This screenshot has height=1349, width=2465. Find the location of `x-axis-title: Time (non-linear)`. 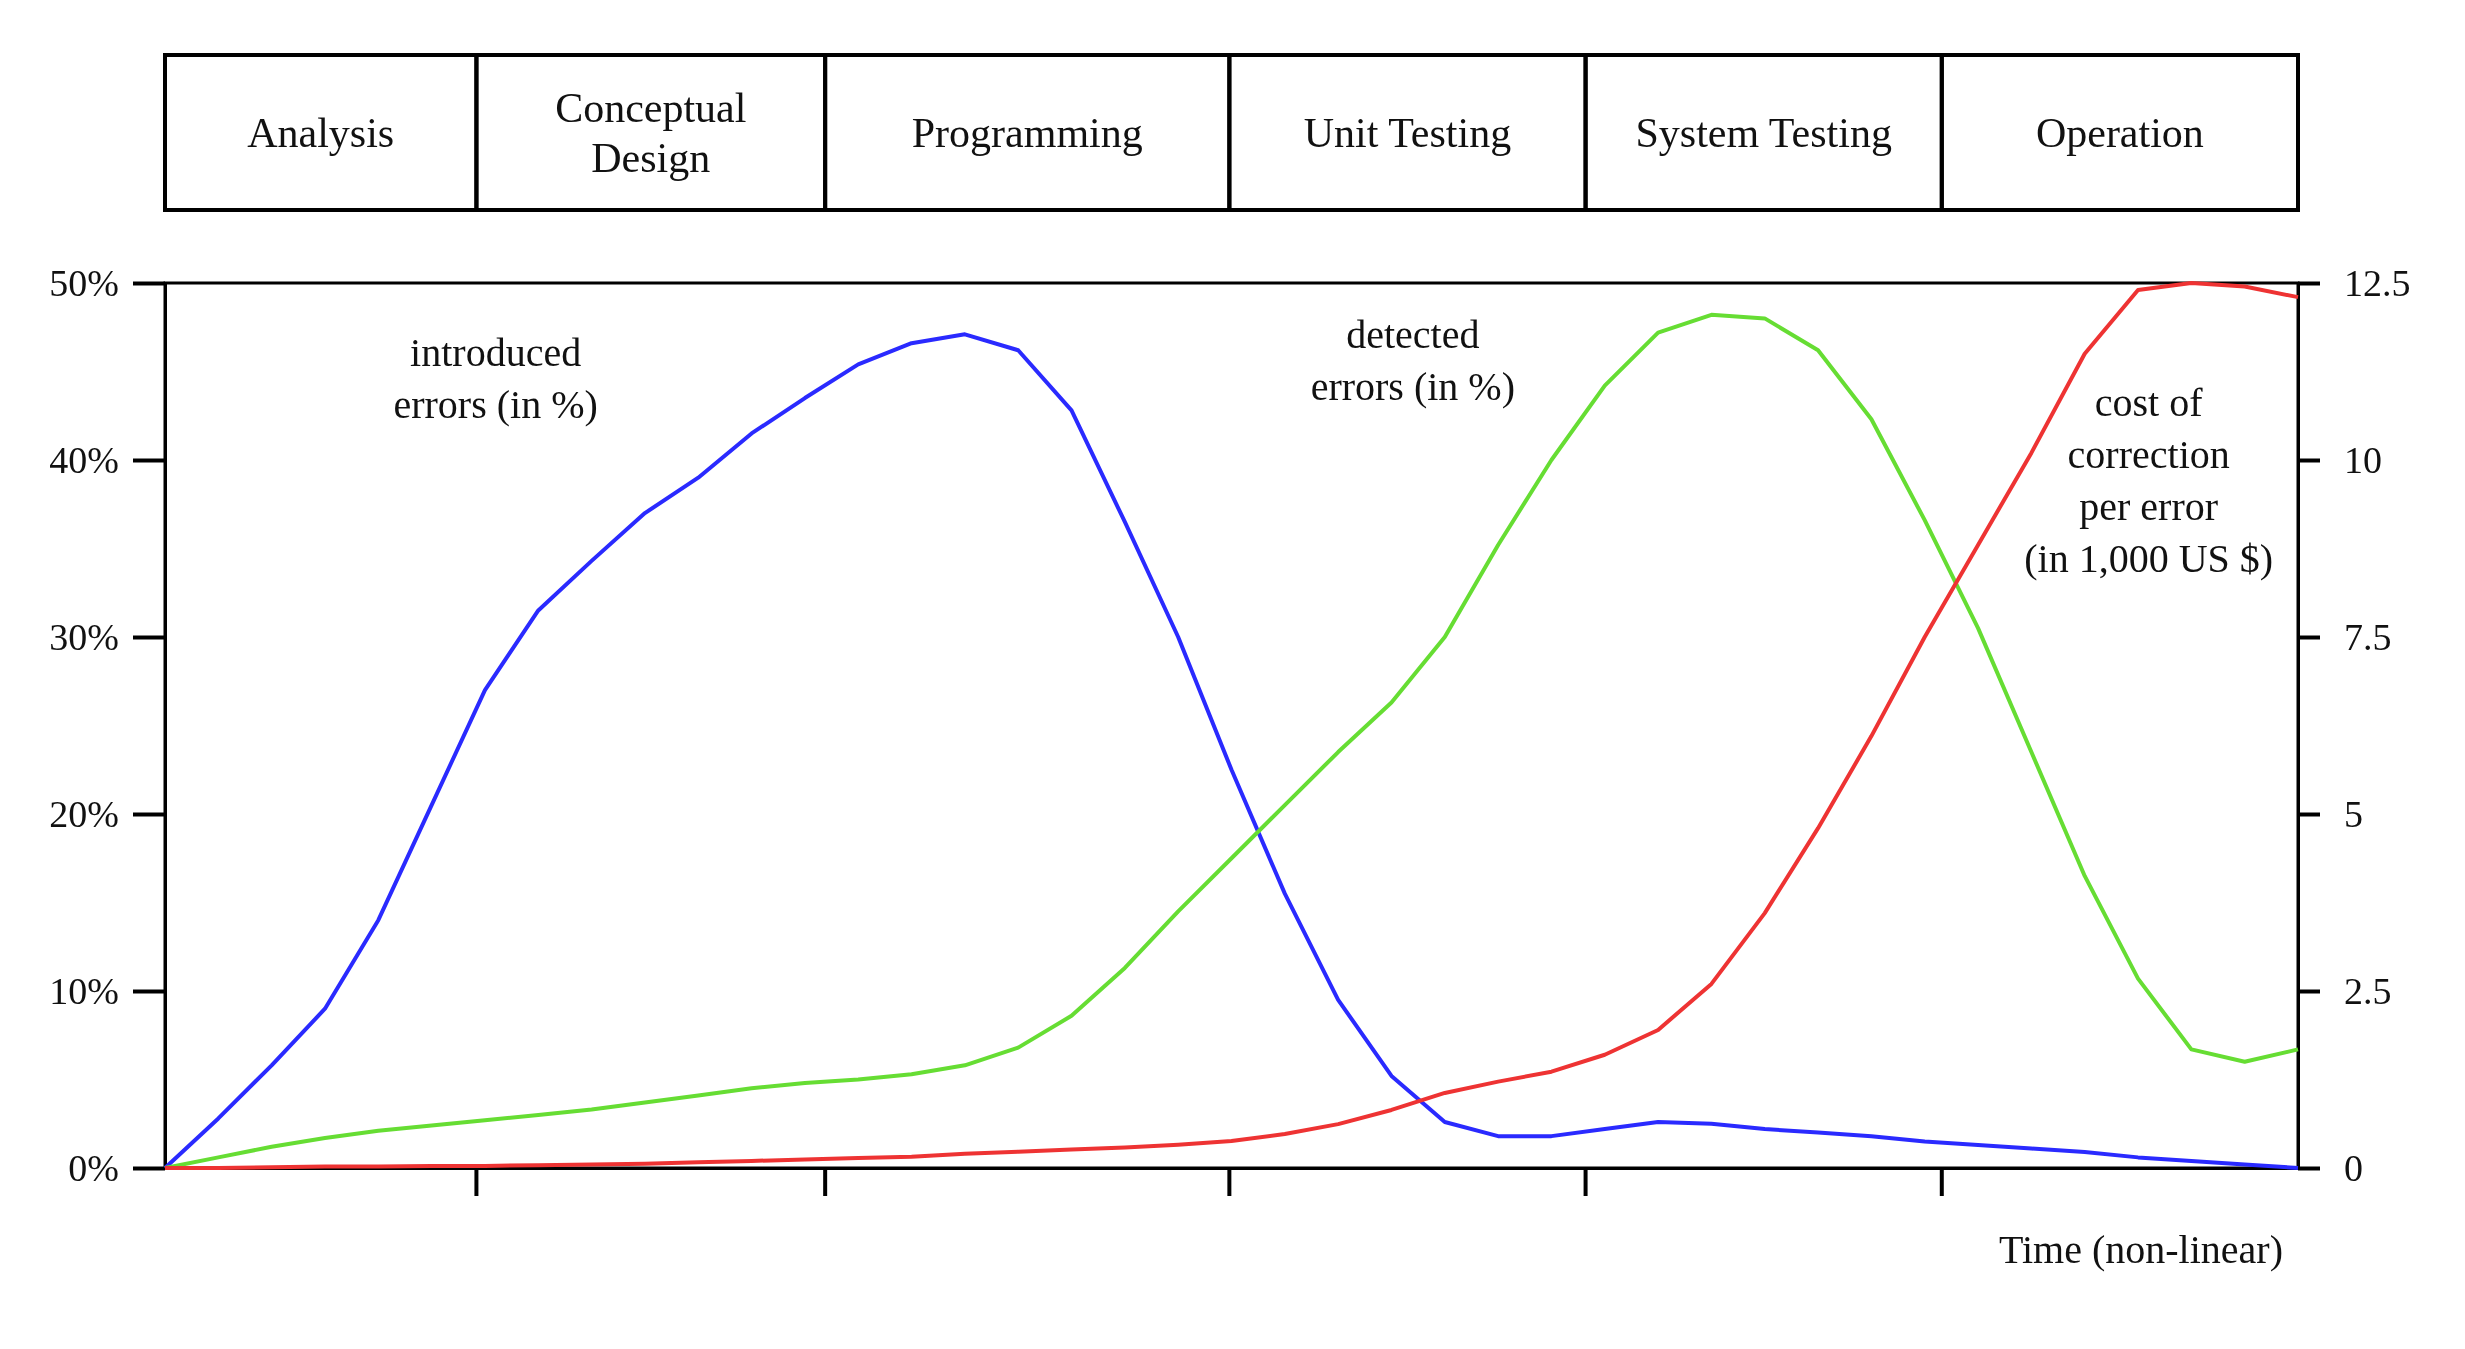

x-axis-title: Time (non-linear) is located at coordinates (2140, 1249).